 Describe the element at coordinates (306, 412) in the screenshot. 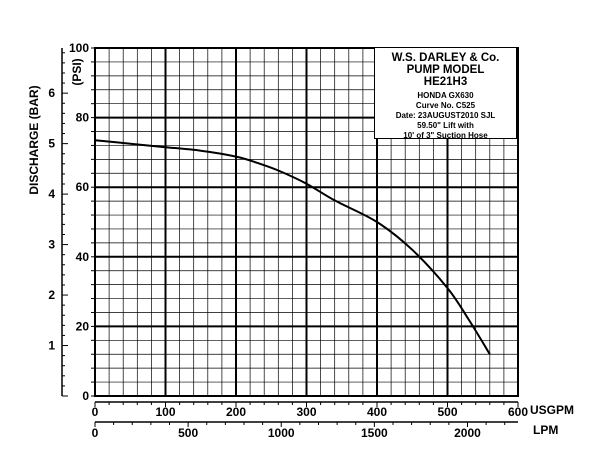

I see `usgpm-tick-label: 300` at that location.